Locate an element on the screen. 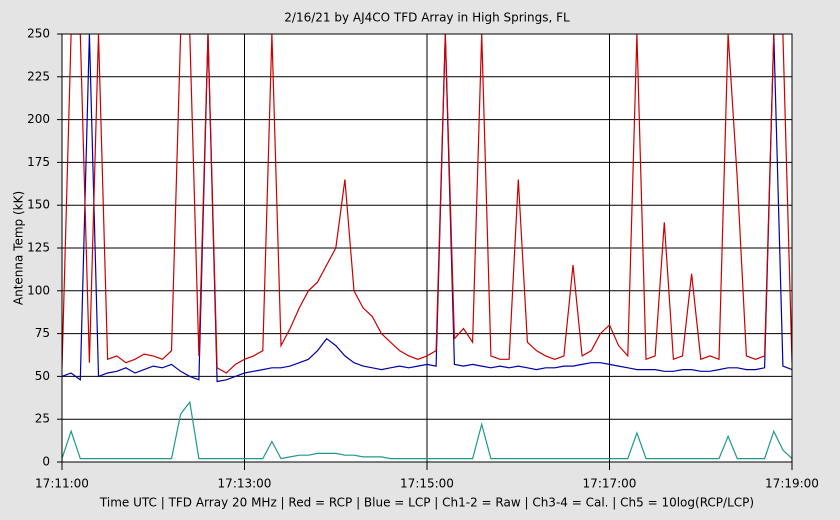  y-tick-label: 100 is located at coordinates (38, 290).